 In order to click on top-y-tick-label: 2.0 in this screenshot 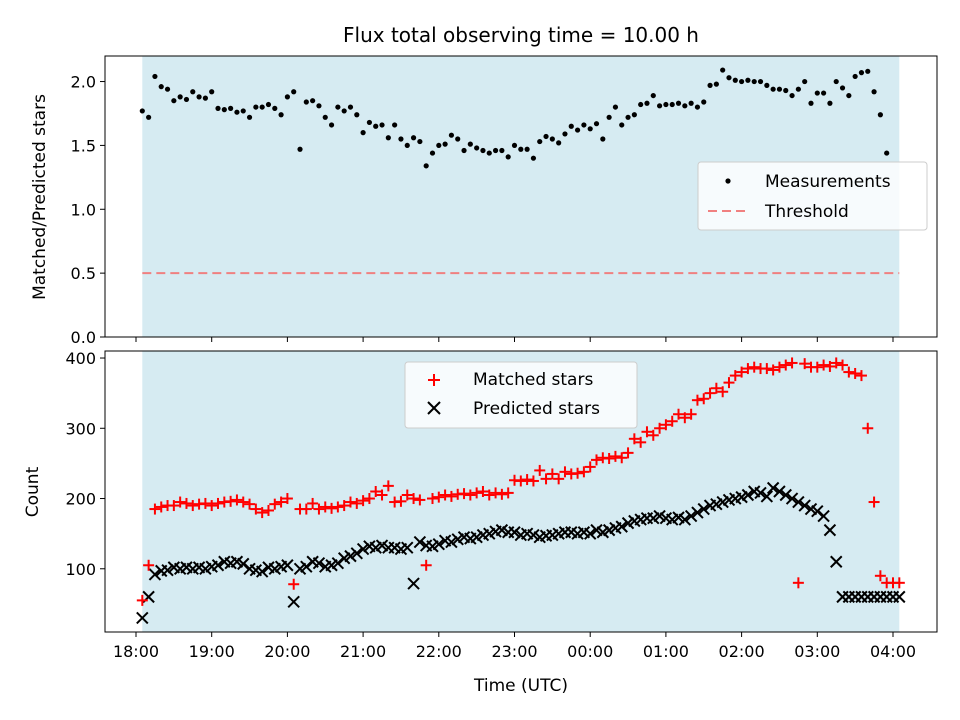, I will do `click(83, 82)`.